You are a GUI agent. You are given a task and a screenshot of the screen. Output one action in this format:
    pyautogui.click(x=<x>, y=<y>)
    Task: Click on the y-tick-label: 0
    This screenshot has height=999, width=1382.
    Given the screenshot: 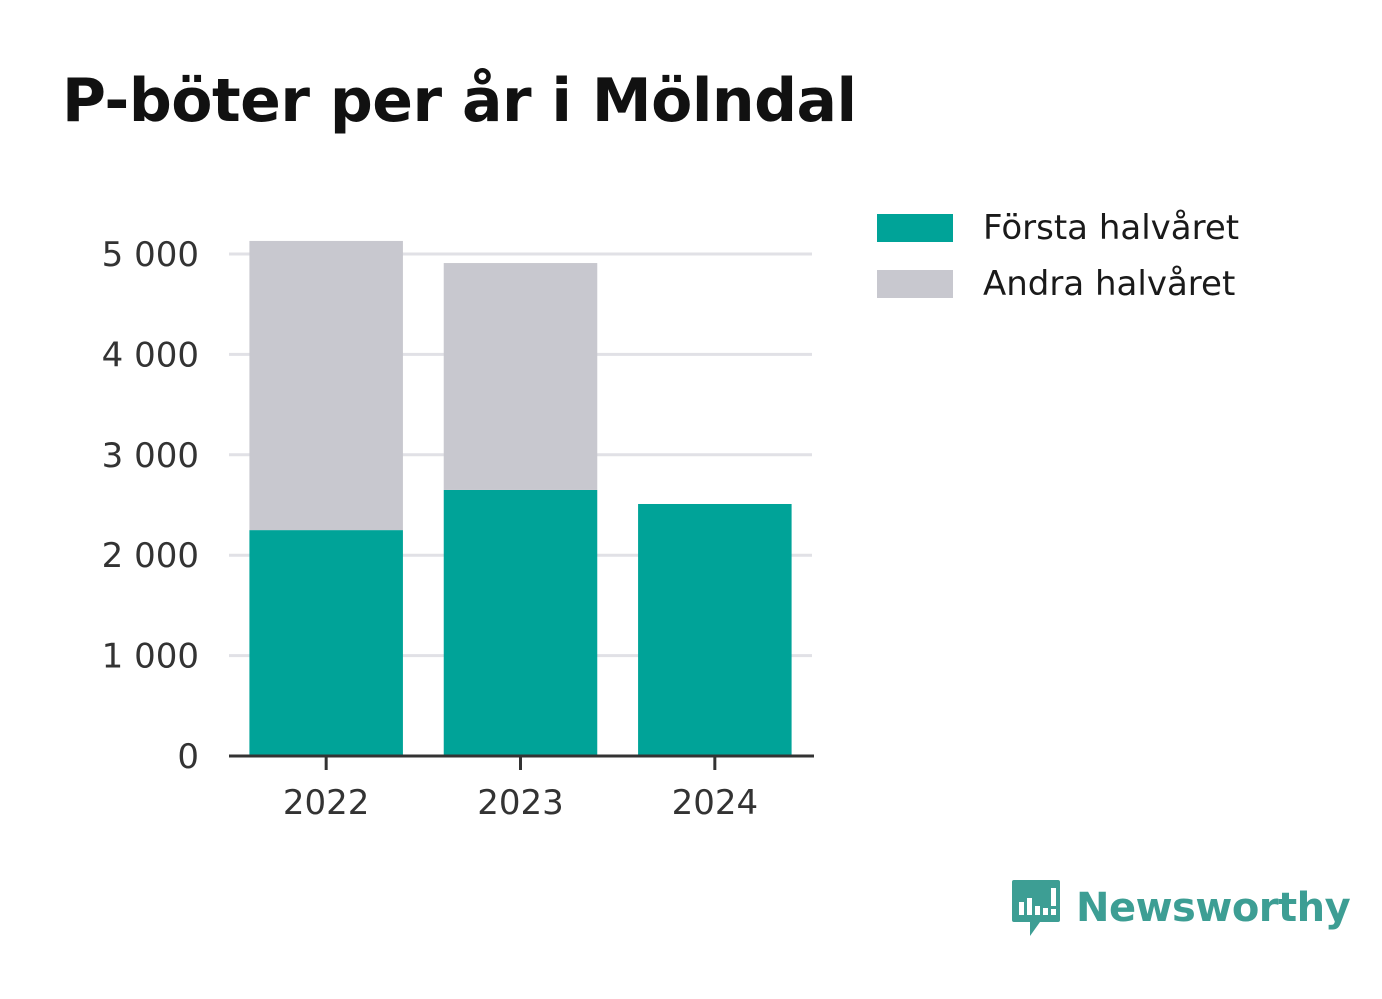 What is the action you would take?
    pyautogui.click(x=188, y=757)
    